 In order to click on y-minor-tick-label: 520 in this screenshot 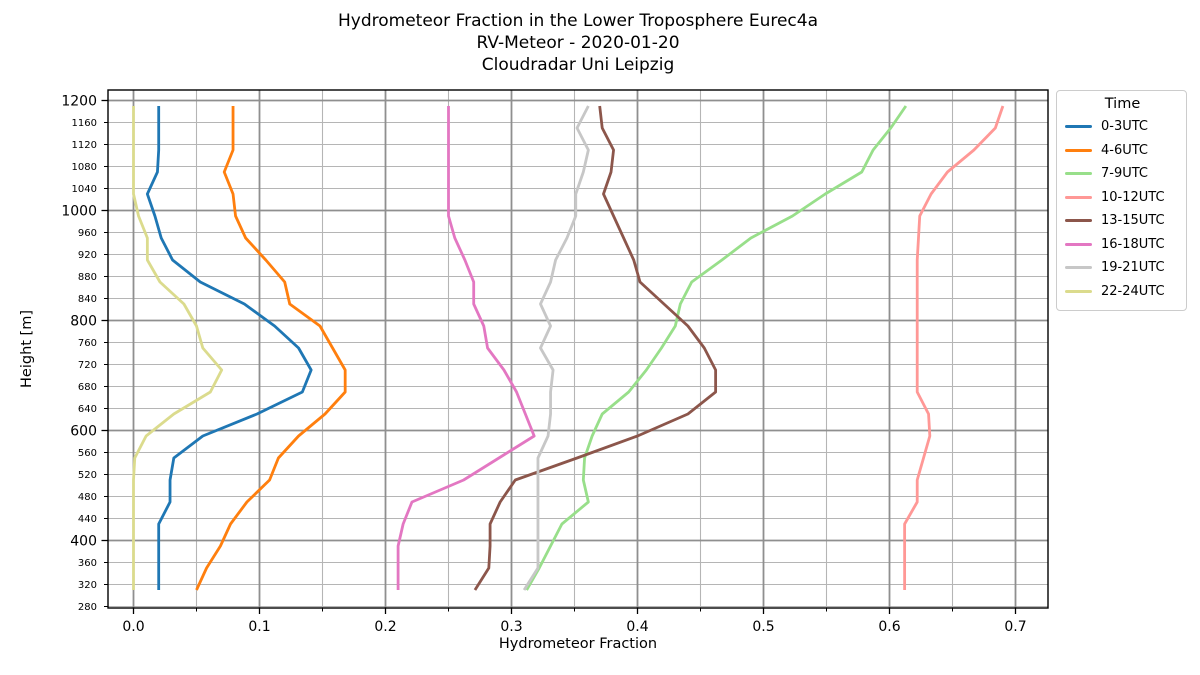, I will do `click(87, 475)`.